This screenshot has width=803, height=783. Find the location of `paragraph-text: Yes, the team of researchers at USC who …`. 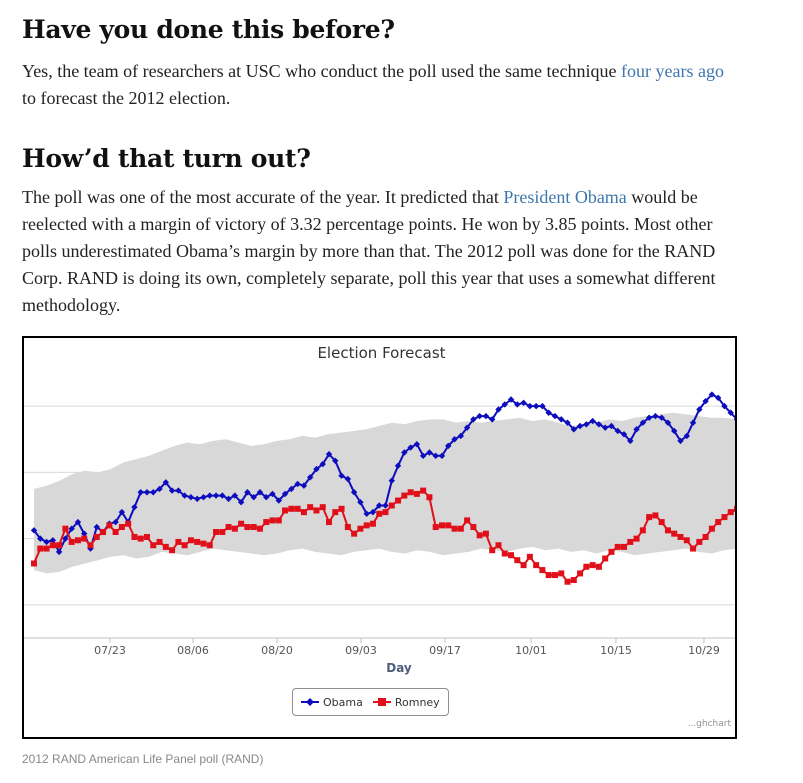

paragraph-text: Yes, the team of researchers at USC who … is located at coordinates (322, 71).